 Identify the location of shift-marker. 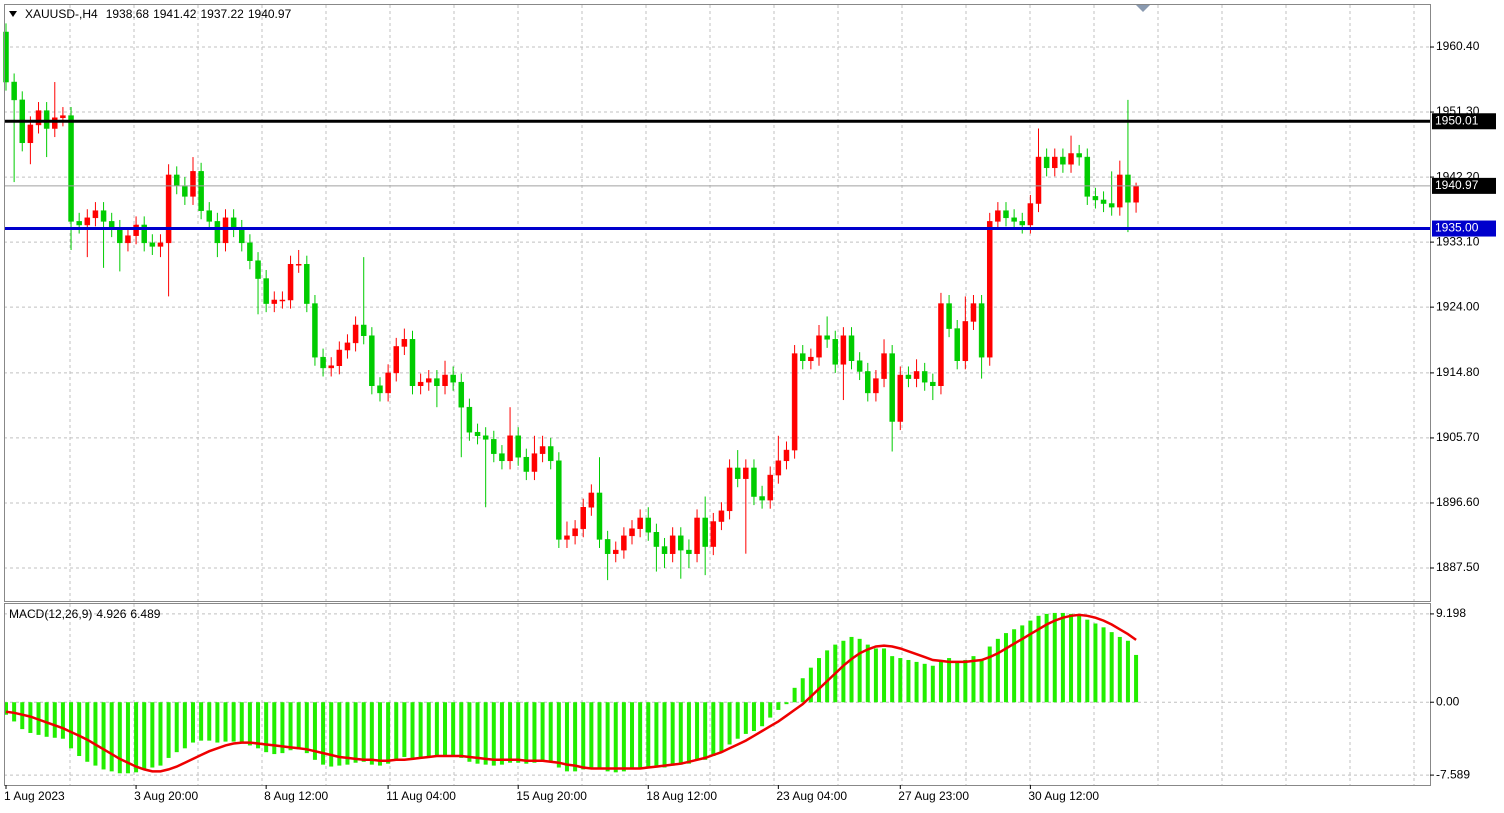
(1143, 8).